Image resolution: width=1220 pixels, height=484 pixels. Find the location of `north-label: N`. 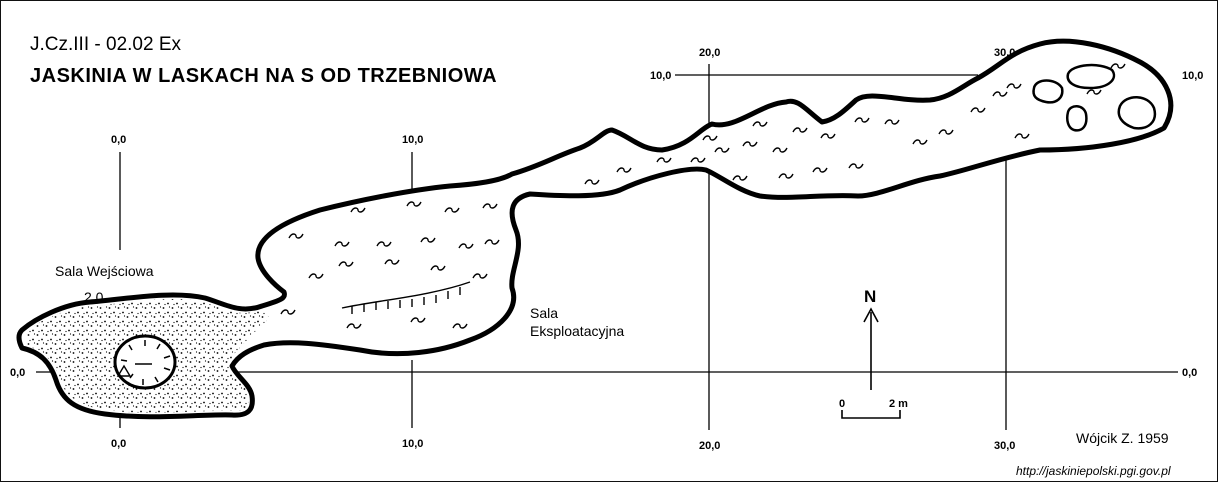

north-label: N is located at coordinates (870, 296).